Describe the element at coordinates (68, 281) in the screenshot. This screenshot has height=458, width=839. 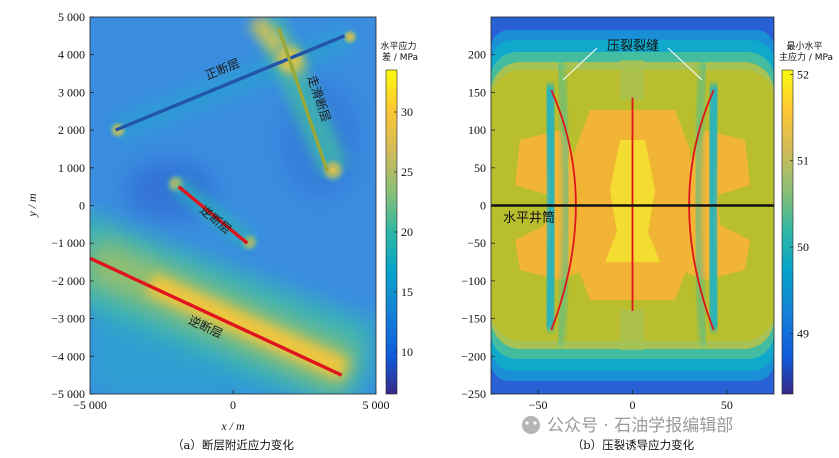
I see `y-tick-label-a: −2 000` at that location.